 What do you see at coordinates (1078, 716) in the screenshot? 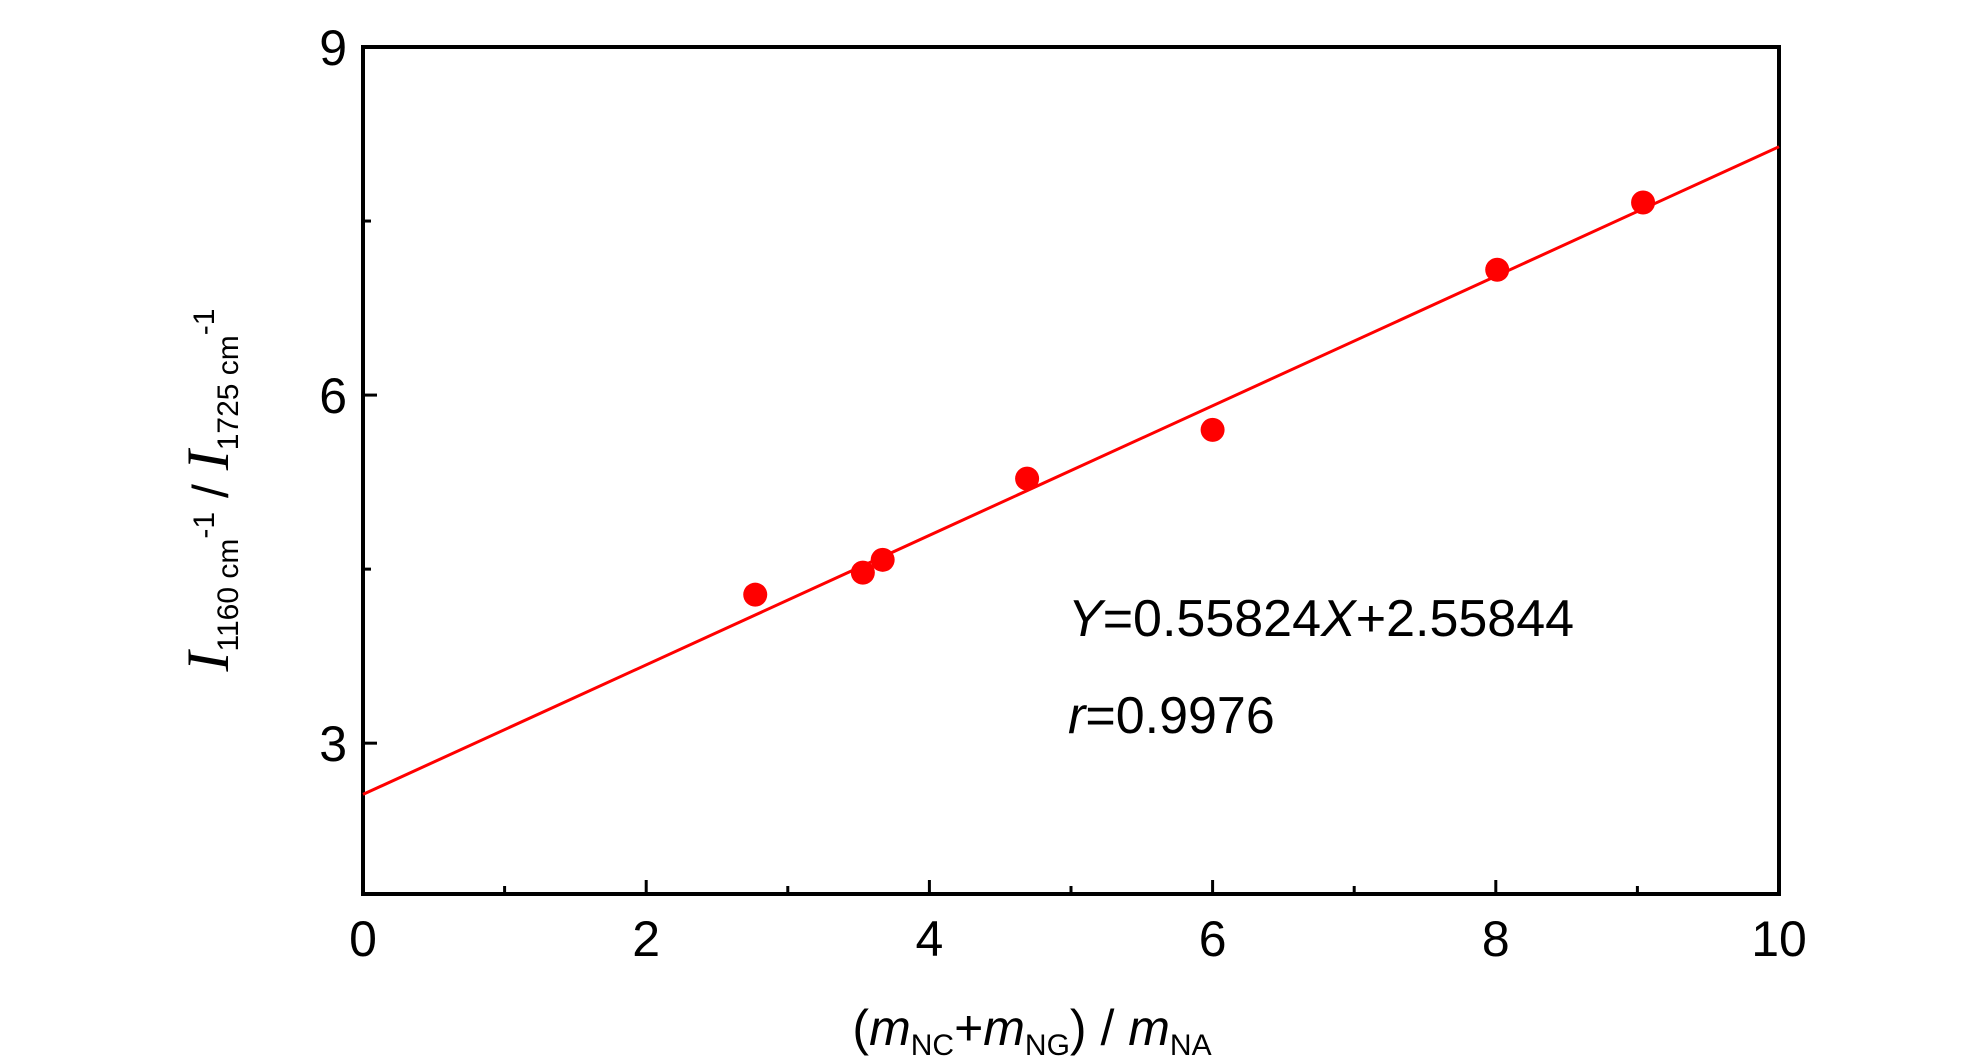
I see `correlation-variable: r` at bounding box center [1078, 716].